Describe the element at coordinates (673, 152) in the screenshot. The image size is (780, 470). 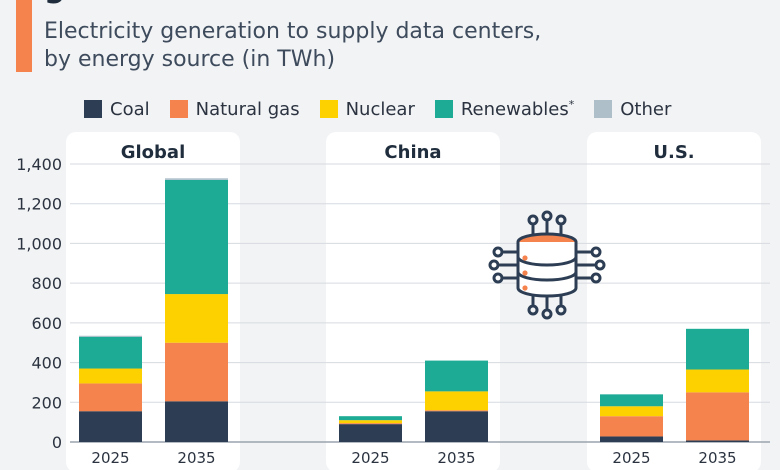
I see `panel-title: U.S.` at that location.